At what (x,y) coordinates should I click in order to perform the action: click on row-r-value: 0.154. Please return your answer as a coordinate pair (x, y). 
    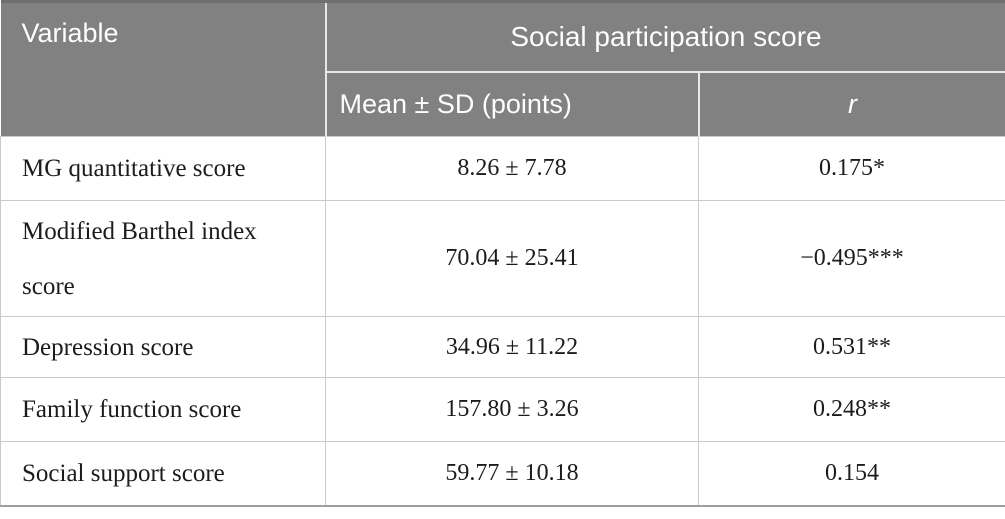
    Looking at the image, I should click on (851, 474).